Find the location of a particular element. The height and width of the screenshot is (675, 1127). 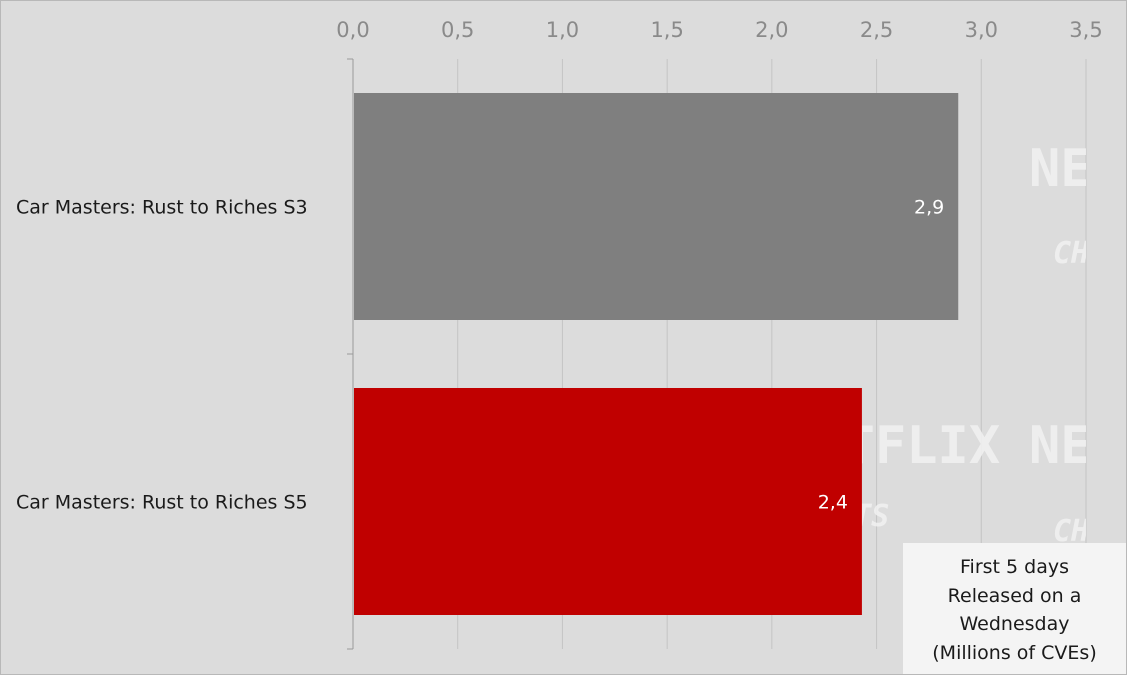

category-label: Car Masters: Rust to Riches S3 is located at coordinates (162, 208).